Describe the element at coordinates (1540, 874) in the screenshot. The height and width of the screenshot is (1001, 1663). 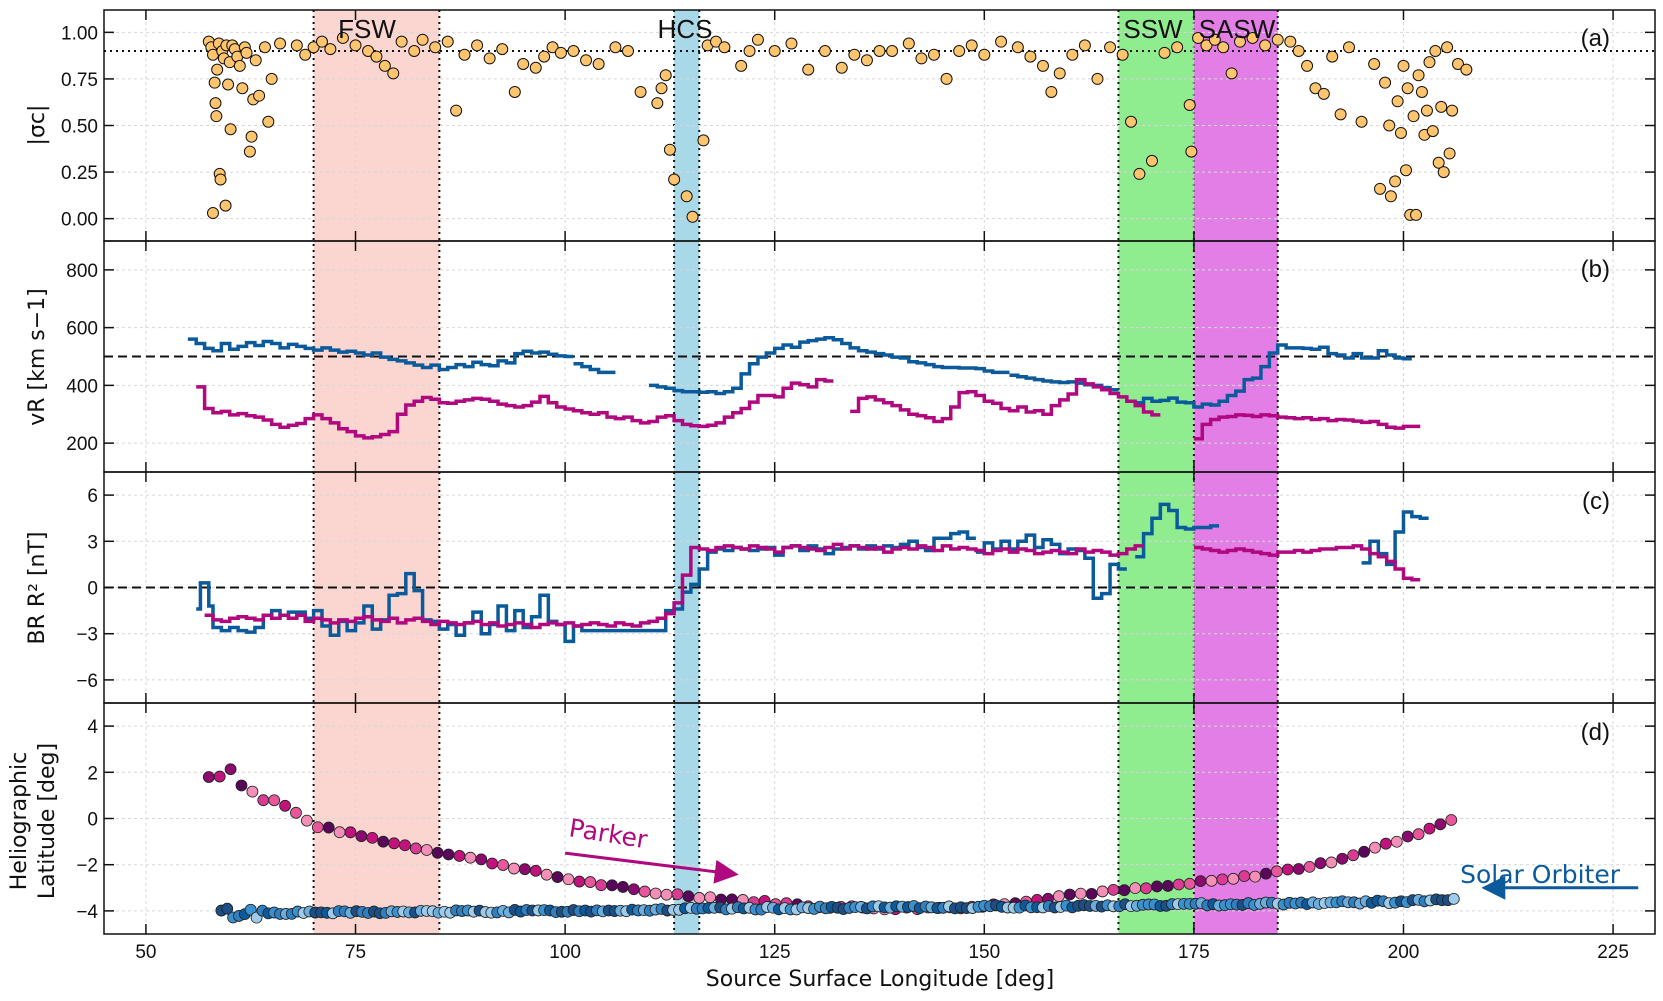
I see `solar-orbiter-annotation: Solar Orbiter` at that location.